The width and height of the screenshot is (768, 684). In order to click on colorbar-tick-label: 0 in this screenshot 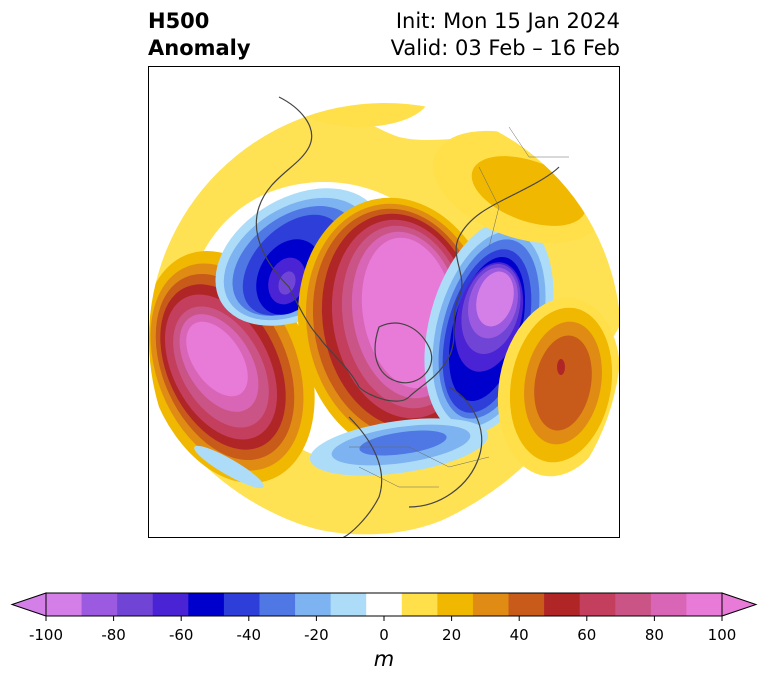, I will do `click(384, 635)`.